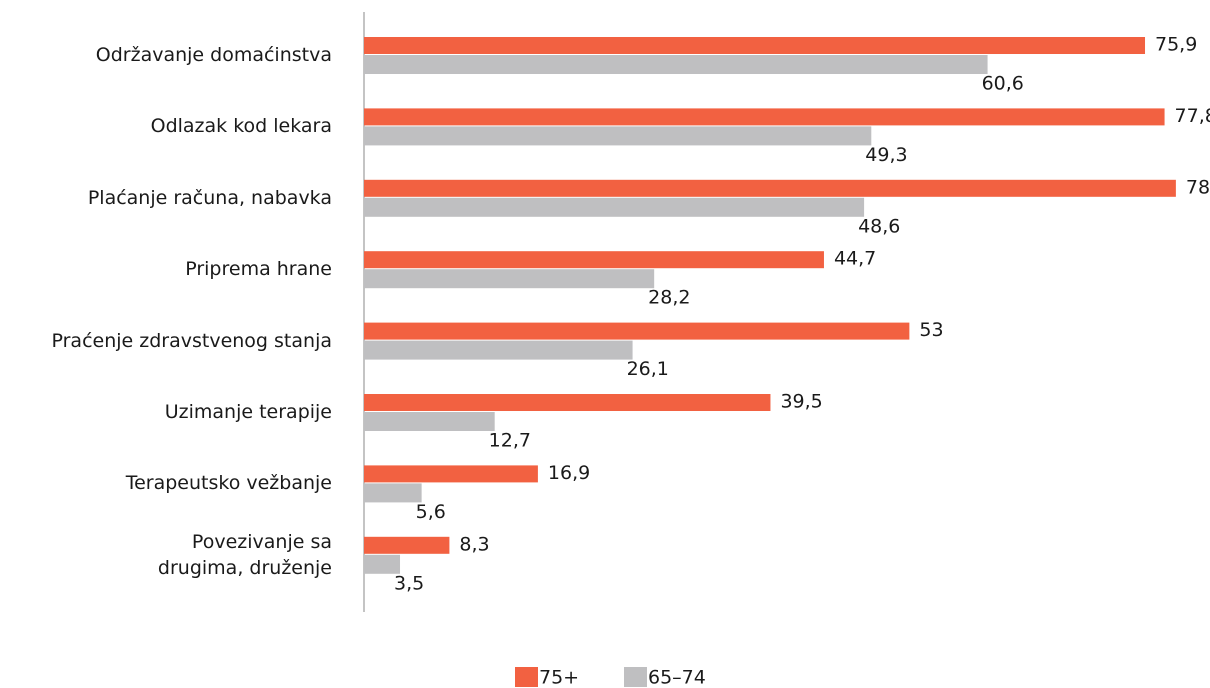  What do you see at coordinates (510, 441) in the screenshot?
I see `value-label: 12,7` at bounding box center [510, 441].